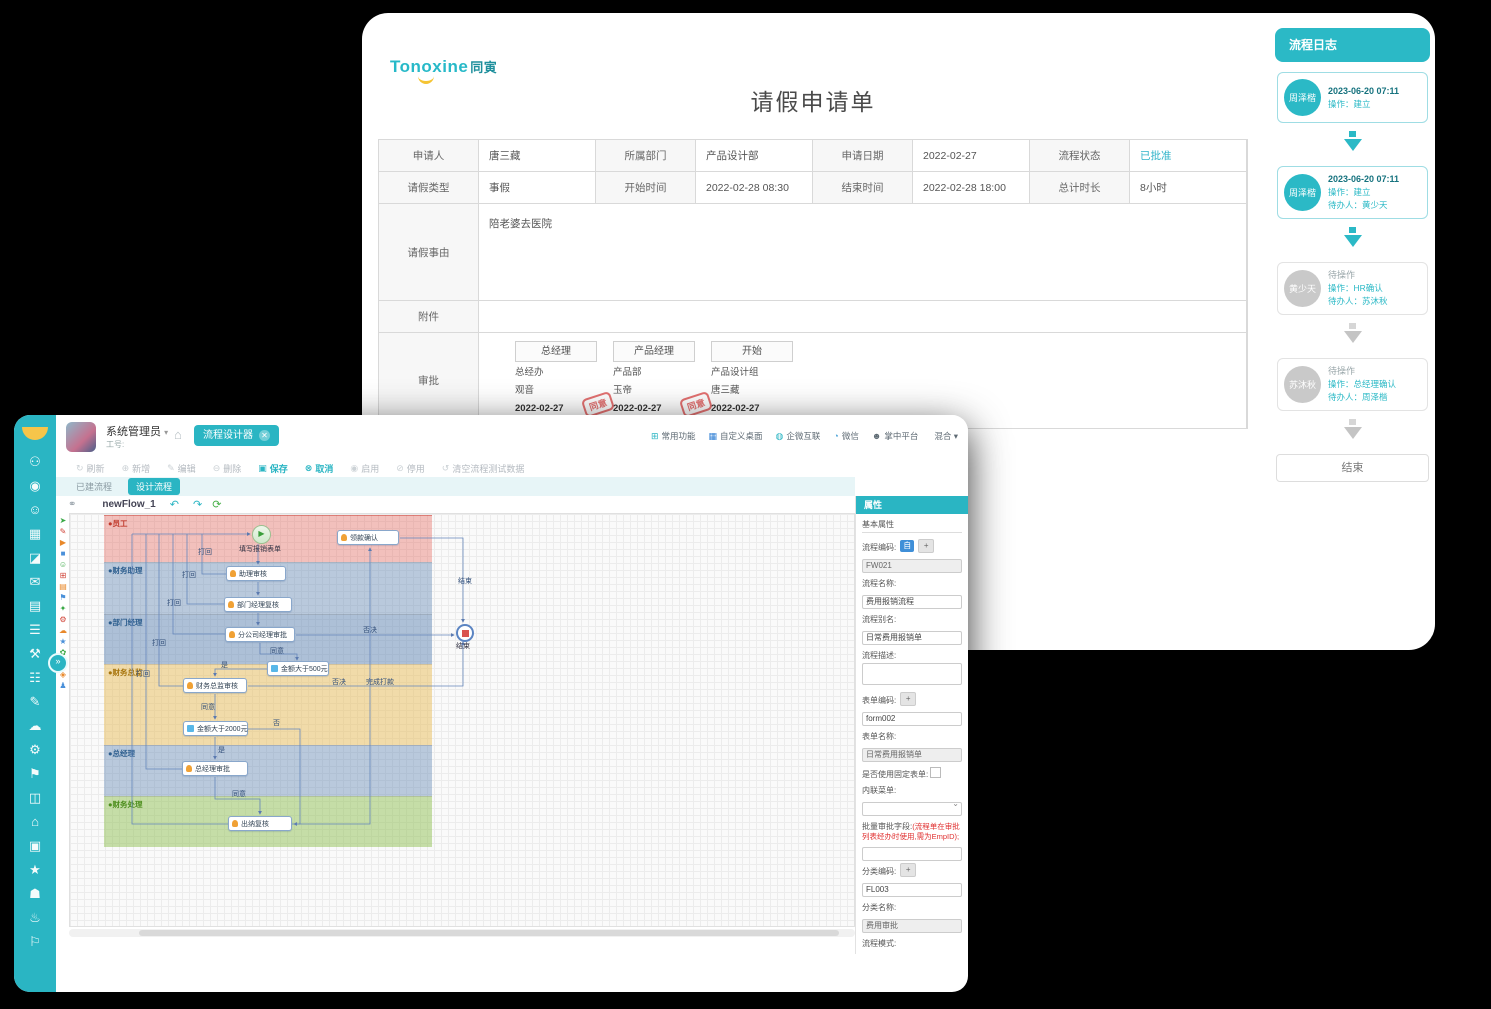  I want to click on flow-alias-input, so click(912, 637).